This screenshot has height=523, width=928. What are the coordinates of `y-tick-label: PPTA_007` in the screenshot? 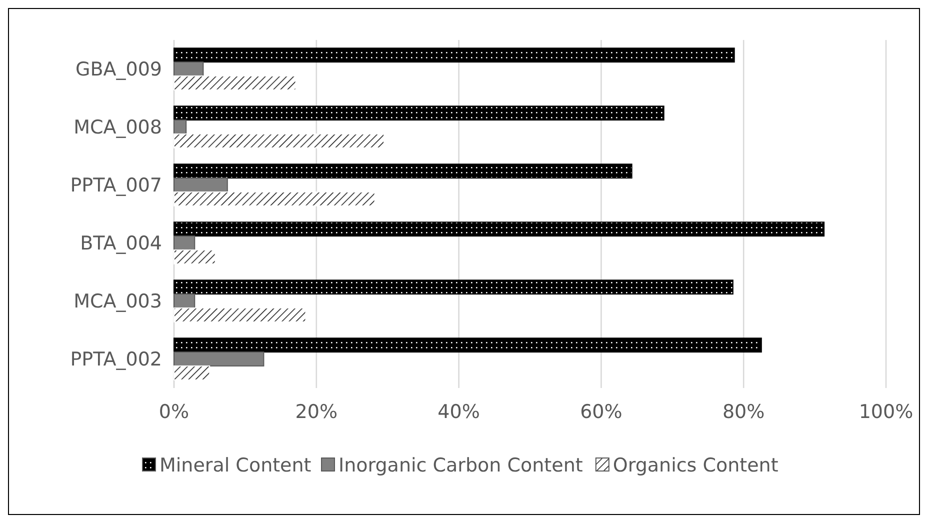 It's located at (116, 185).